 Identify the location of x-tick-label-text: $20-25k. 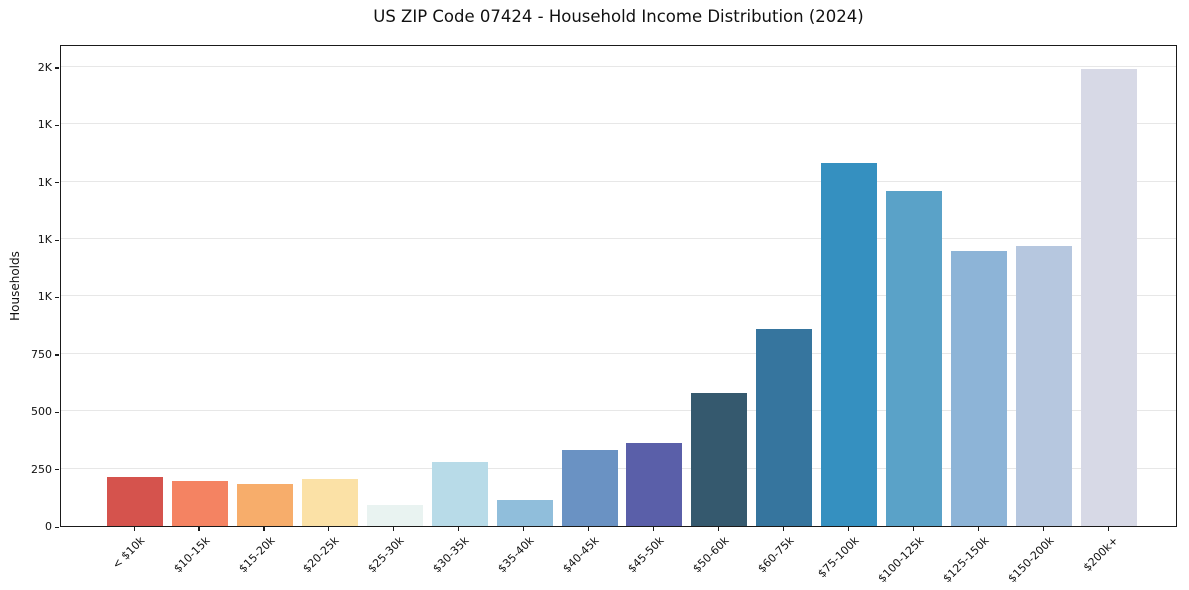
(321, 555).